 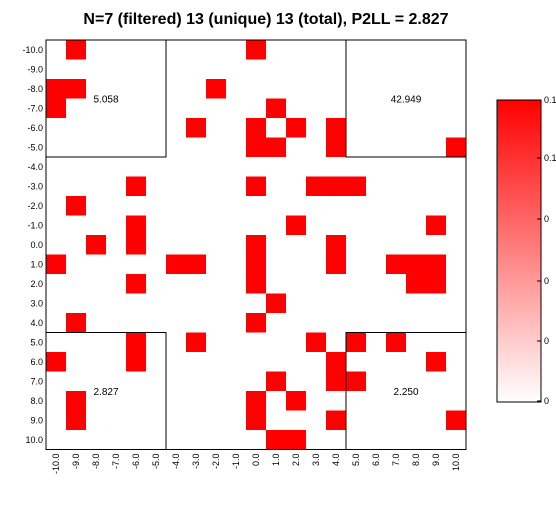 I want to click on x-tick-label: 10.0, so click(x=456, y=463).